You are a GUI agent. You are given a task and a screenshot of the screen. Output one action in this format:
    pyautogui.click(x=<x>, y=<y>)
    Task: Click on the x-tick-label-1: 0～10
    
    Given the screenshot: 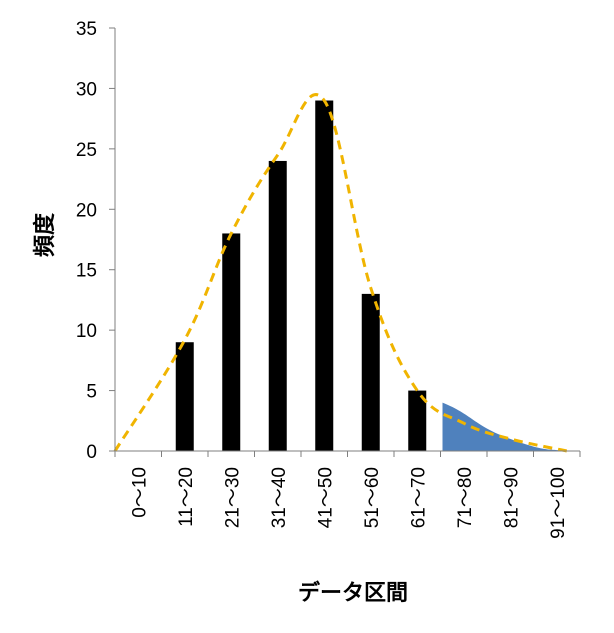 What is the action you would take?
    pyautogui.click(x=139, y=492)
    